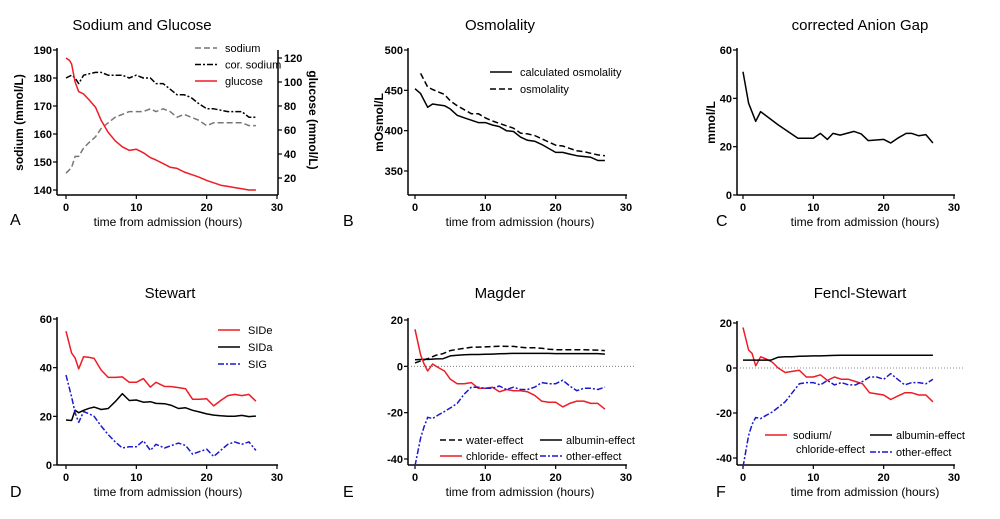 The width and height of the screenshot is (1000, 519). What do you see at coordinates (348, 221) in the screenshot?
I see `panel-letter: B` at bounding box center [348, 221].